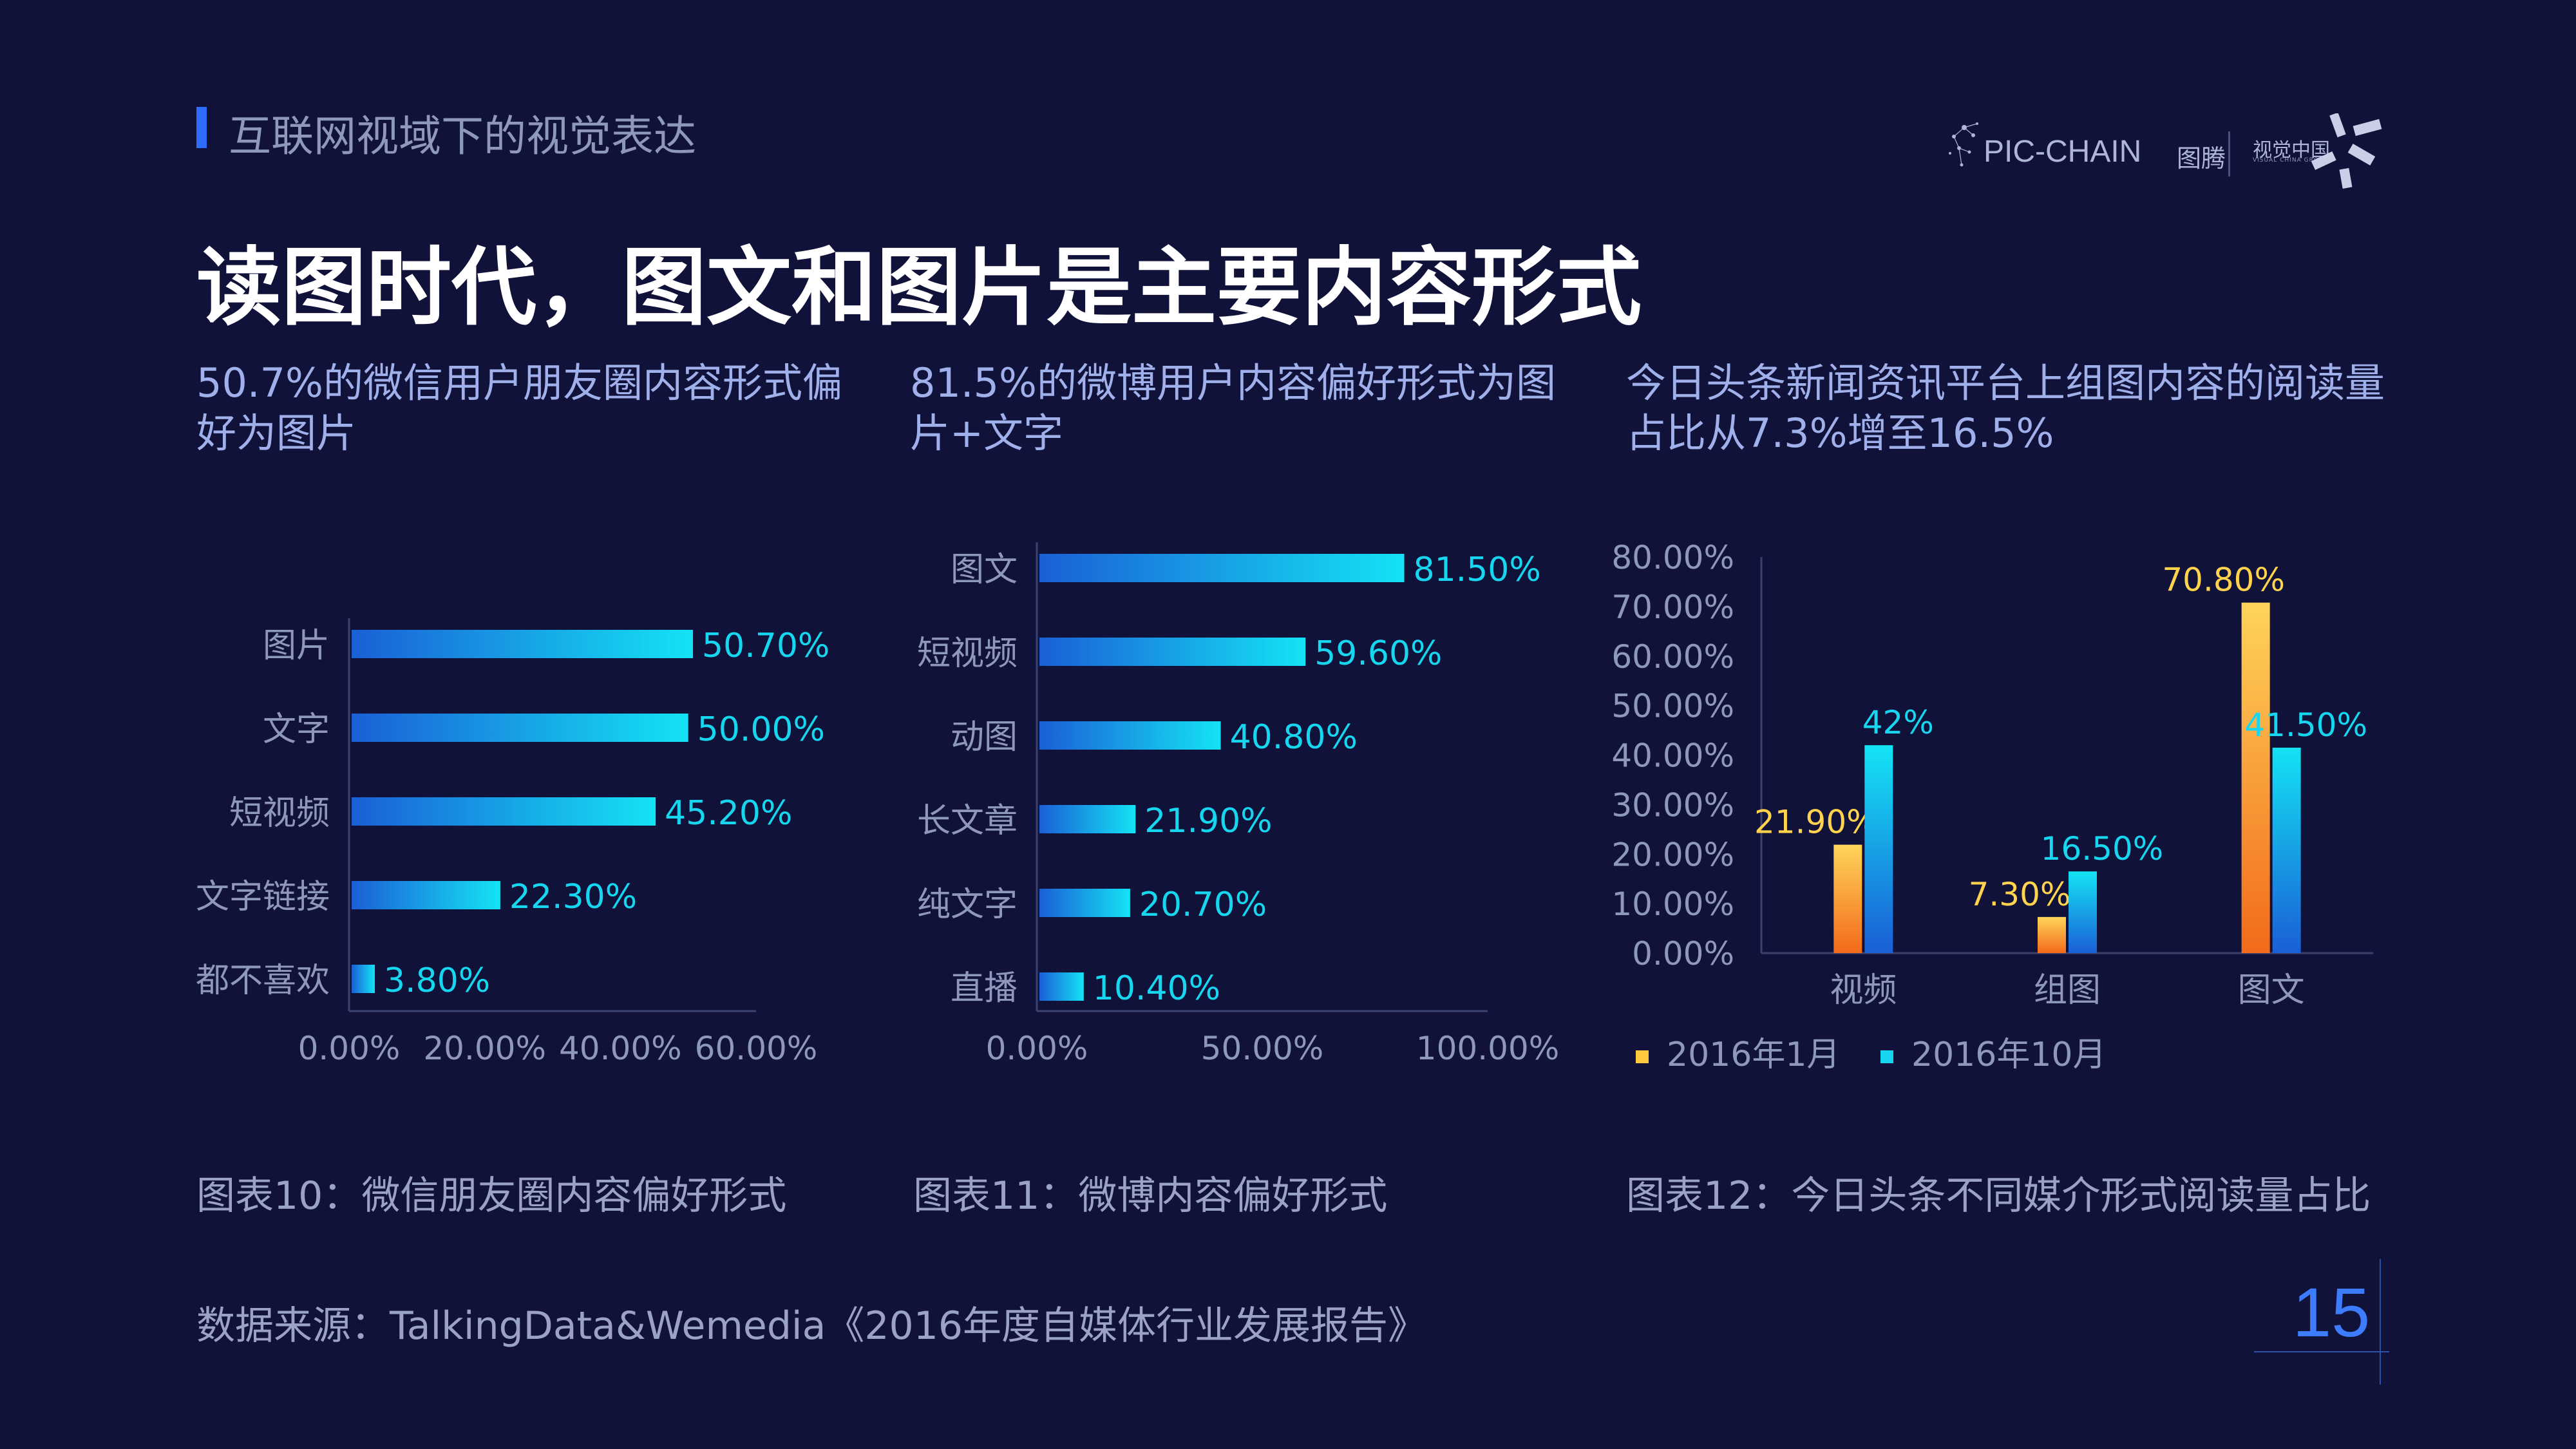  Describe the element at coordinates (1157, 988) in the screenshot. I see `value-label: 10.40%` at that location.